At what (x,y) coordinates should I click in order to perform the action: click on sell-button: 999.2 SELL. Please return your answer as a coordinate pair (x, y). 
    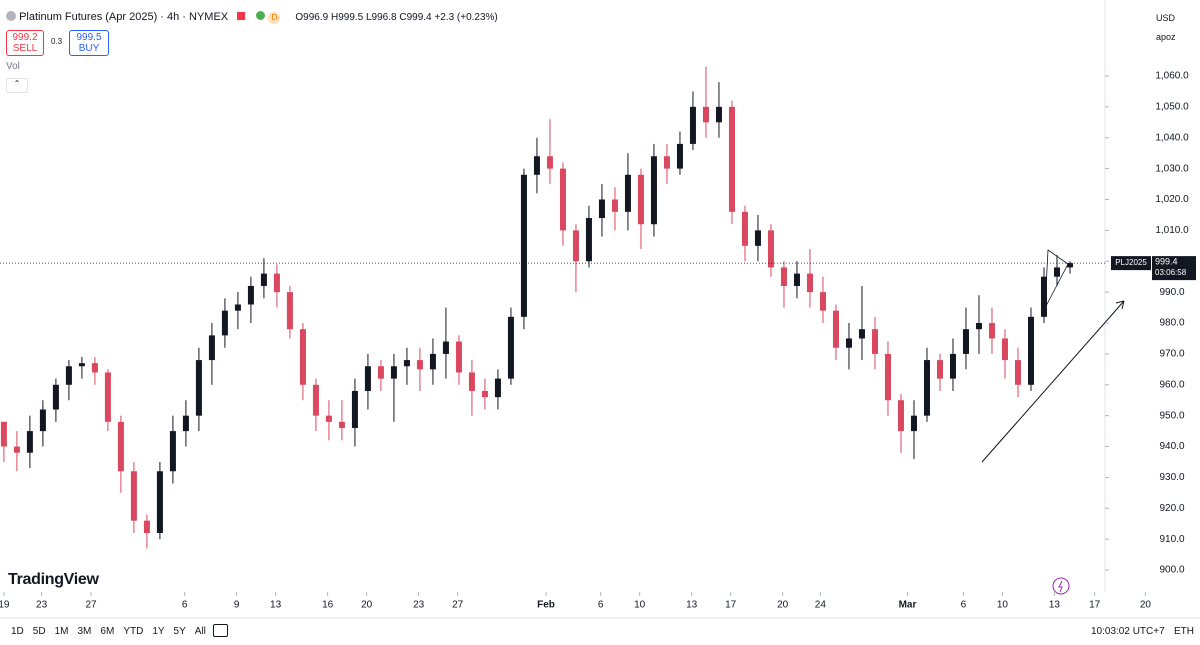
    Looking at the image, I should click on (25, 43).